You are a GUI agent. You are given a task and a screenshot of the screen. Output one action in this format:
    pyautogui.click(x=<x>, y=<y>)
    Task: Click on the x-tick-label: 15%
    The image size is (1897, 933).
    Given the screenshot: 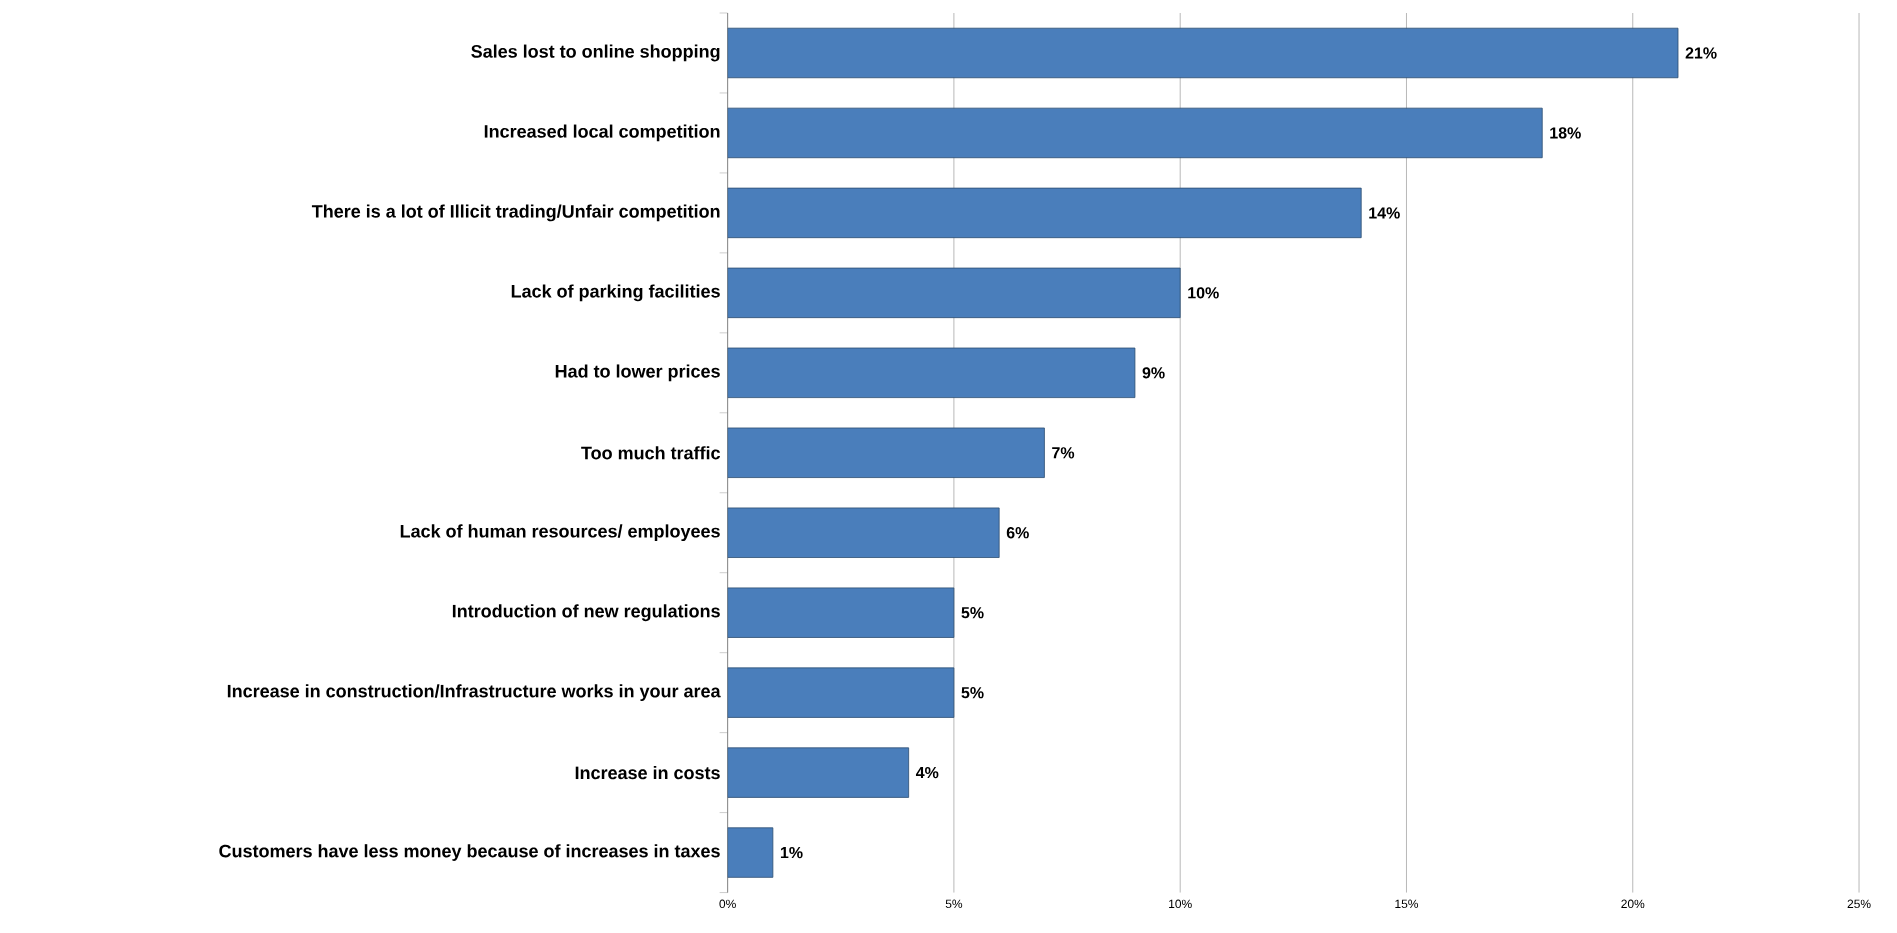 What is the action you would take?
    pyautogui.click(x=1407, y=904)
    